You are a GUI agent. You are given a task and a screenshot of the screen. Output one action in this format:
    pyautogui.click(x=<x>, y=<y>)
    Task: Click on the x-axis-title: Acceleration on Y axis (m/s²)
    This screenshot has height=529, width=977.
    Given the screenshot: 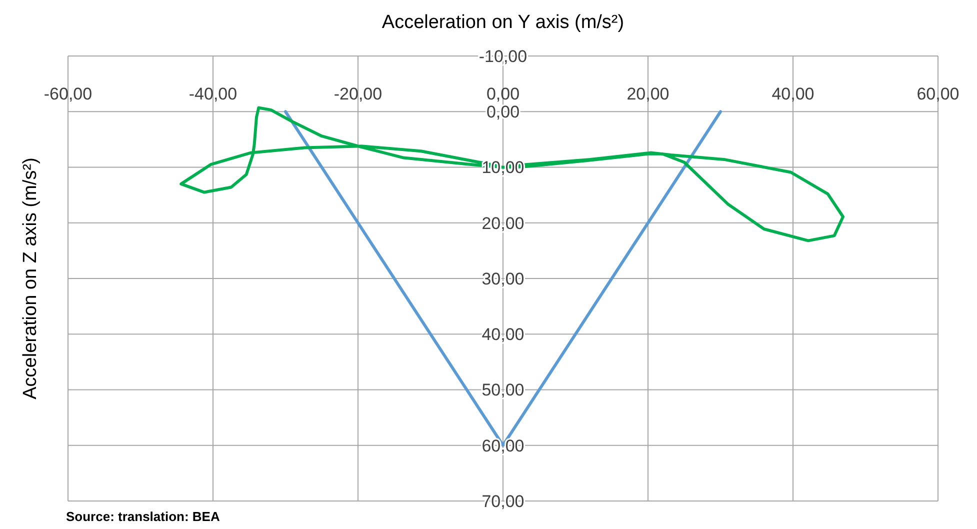 What is the action you would take?
    pyautogui.click(x=503, y=22)
    